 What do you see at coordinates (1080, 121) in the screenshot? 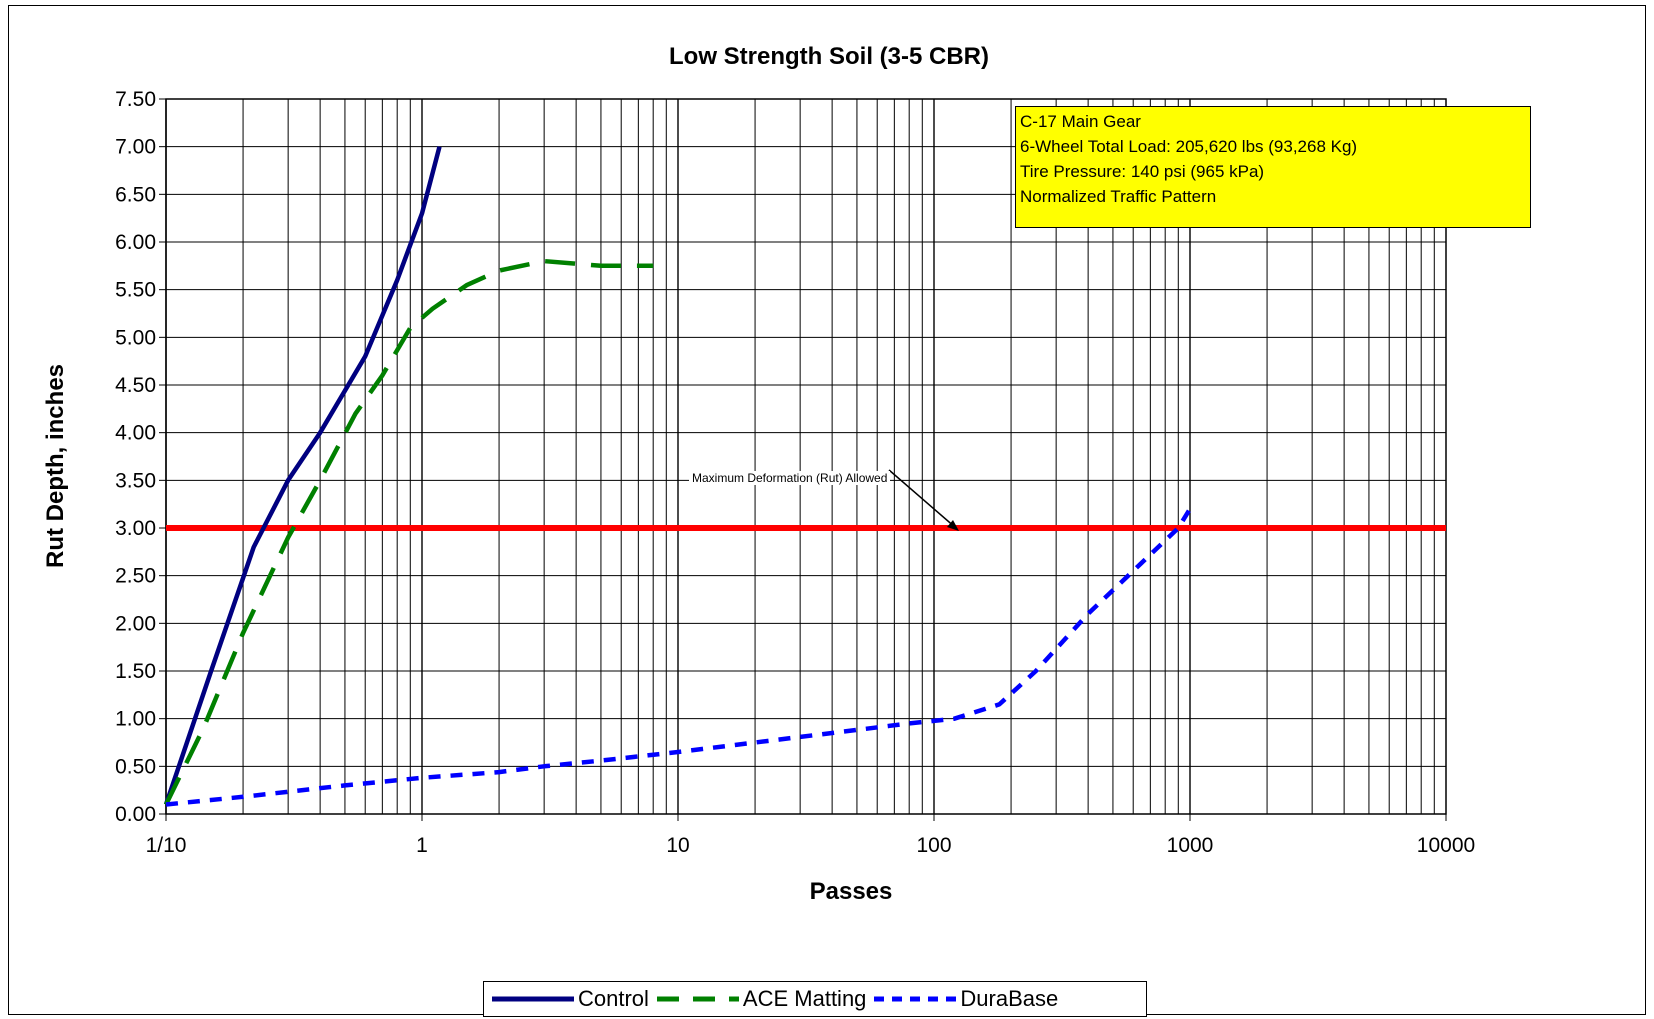
I see `info-line-gear: C-17 Main Gear` at bounding box center [1080, 121].